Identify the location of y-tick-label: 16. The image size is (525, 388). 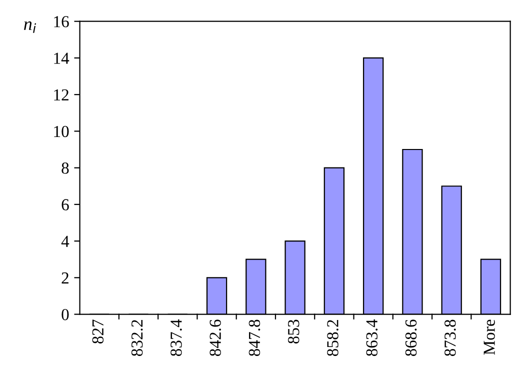
(61, 22).